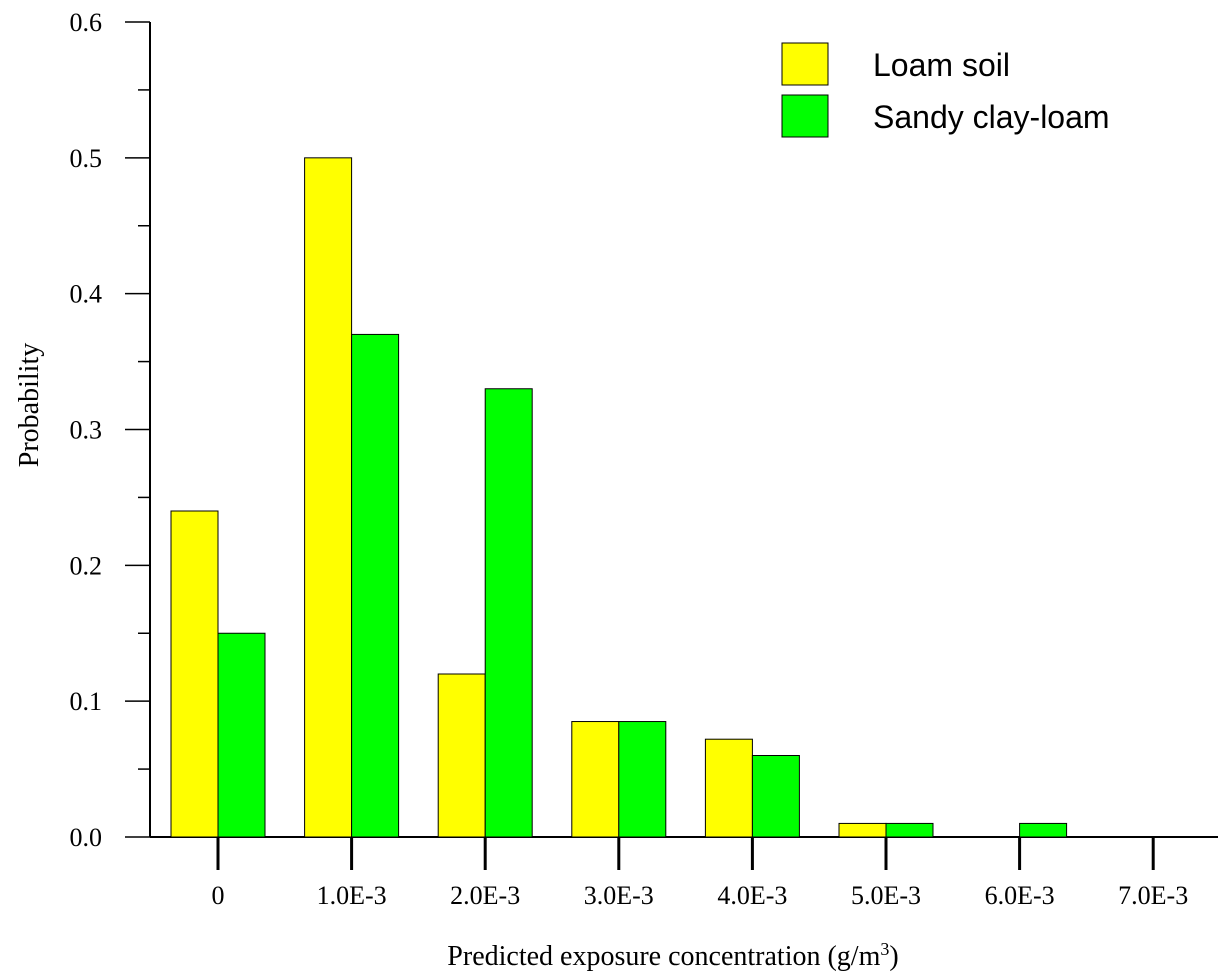  What do you see at coordinates (1153, 895) in the screenshot?
I see `x-tick-label: 7.0E-3` at bounding box center [1153, 895].